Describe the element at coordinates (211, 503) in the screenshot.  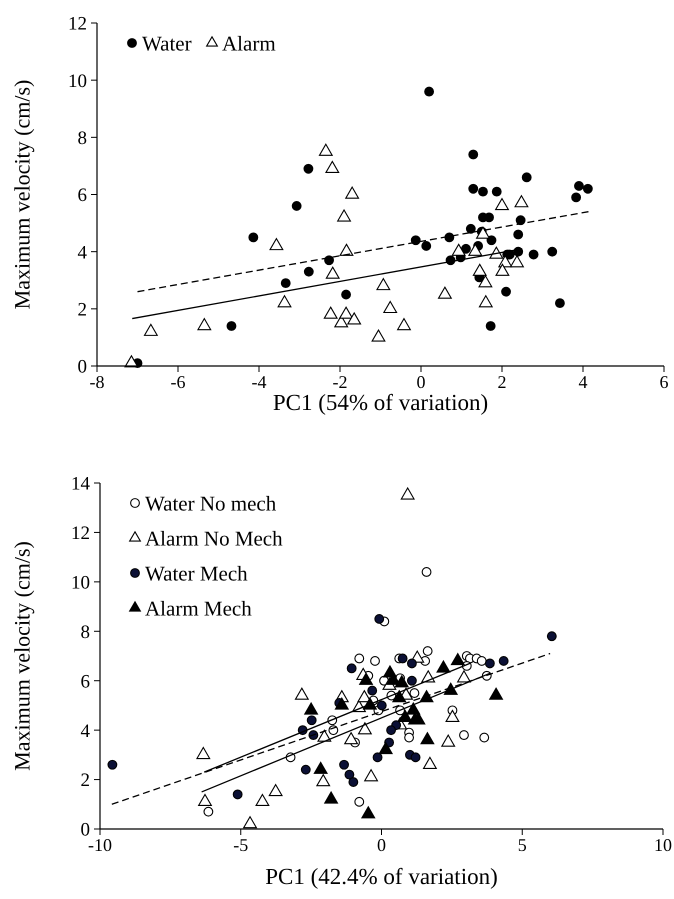
I see `legend-label: Water No mech` at that location.